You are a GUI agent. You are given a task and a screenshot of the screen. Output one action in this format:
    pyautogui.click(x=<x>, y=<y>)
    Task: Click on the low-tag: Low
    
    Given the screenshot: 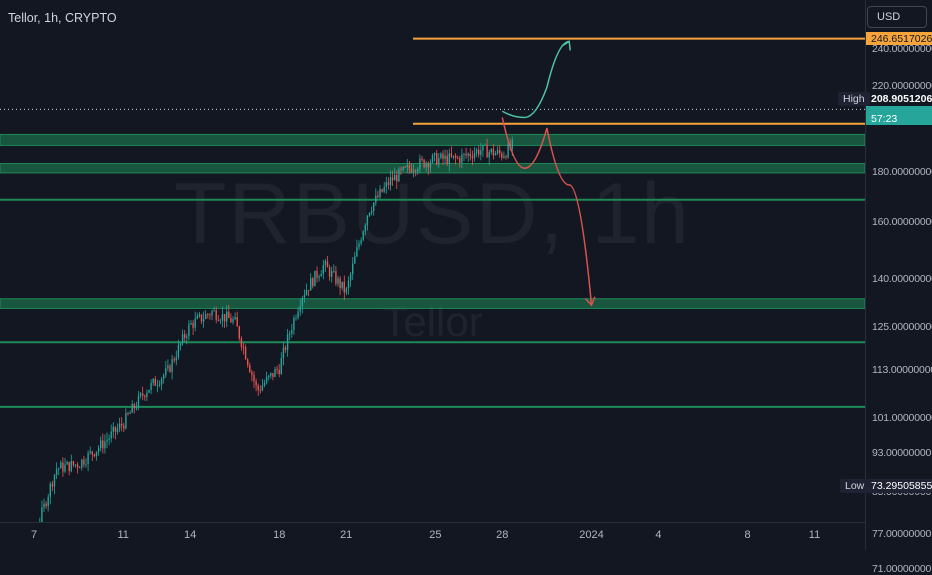 What is the action you would take?
    pyautogui.click(x=855, y=486)
    